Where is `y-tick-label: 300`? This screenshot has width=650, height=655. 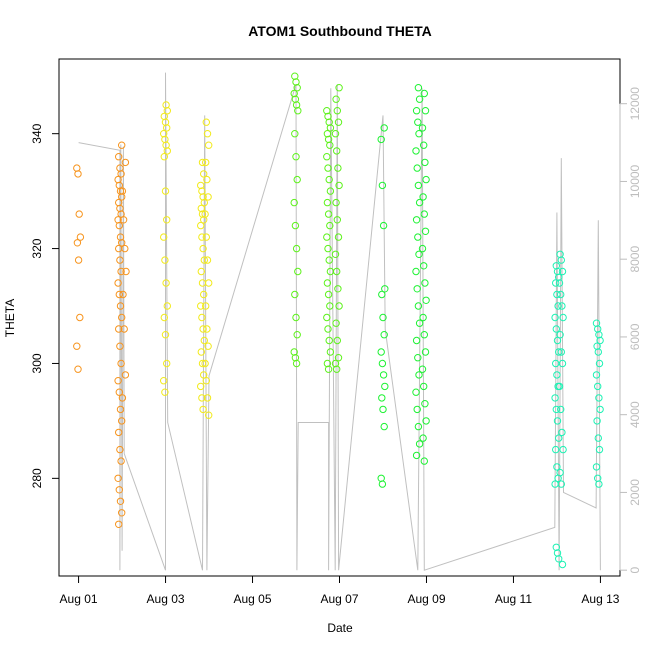
y-tick-label: 300 is located at coordinates (37, 363).